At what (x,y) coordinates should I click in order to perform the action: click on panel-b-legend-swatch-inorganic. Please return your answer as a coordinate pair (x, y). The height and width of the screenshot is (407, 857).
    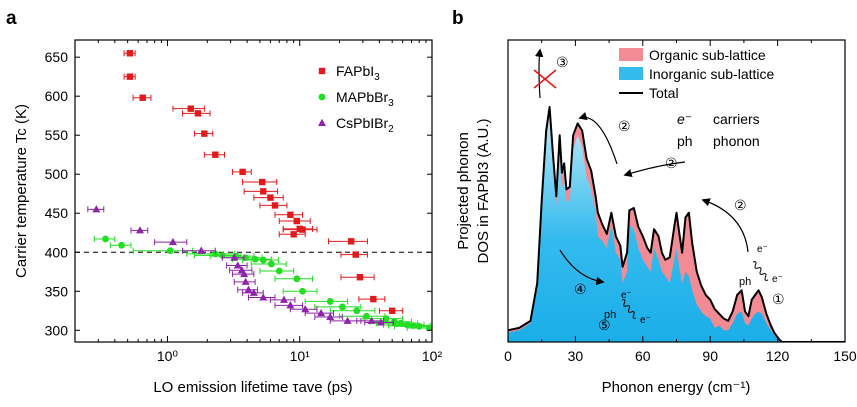
    Looking at the image, I should click on (631, 73).